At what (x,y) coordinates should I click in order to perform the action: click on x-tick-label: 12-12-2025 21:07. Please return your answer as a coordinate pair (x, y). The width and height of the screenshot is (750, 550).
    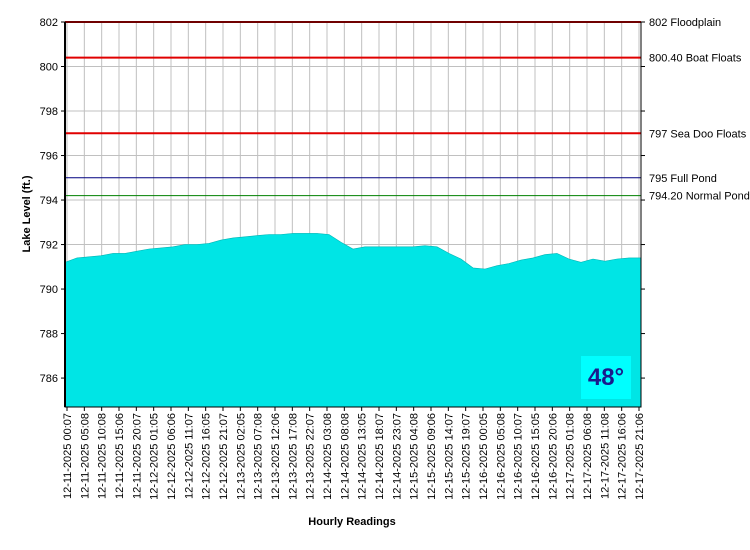
    Looking at the image, I should click on (224, 456).